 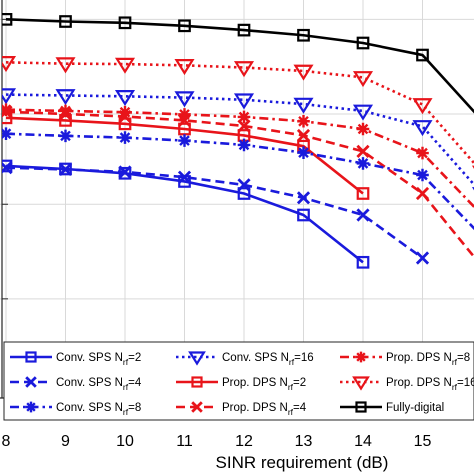 I want to click on legend-item: Conv. SPS Nrf=16, so click(x=245, y=359).